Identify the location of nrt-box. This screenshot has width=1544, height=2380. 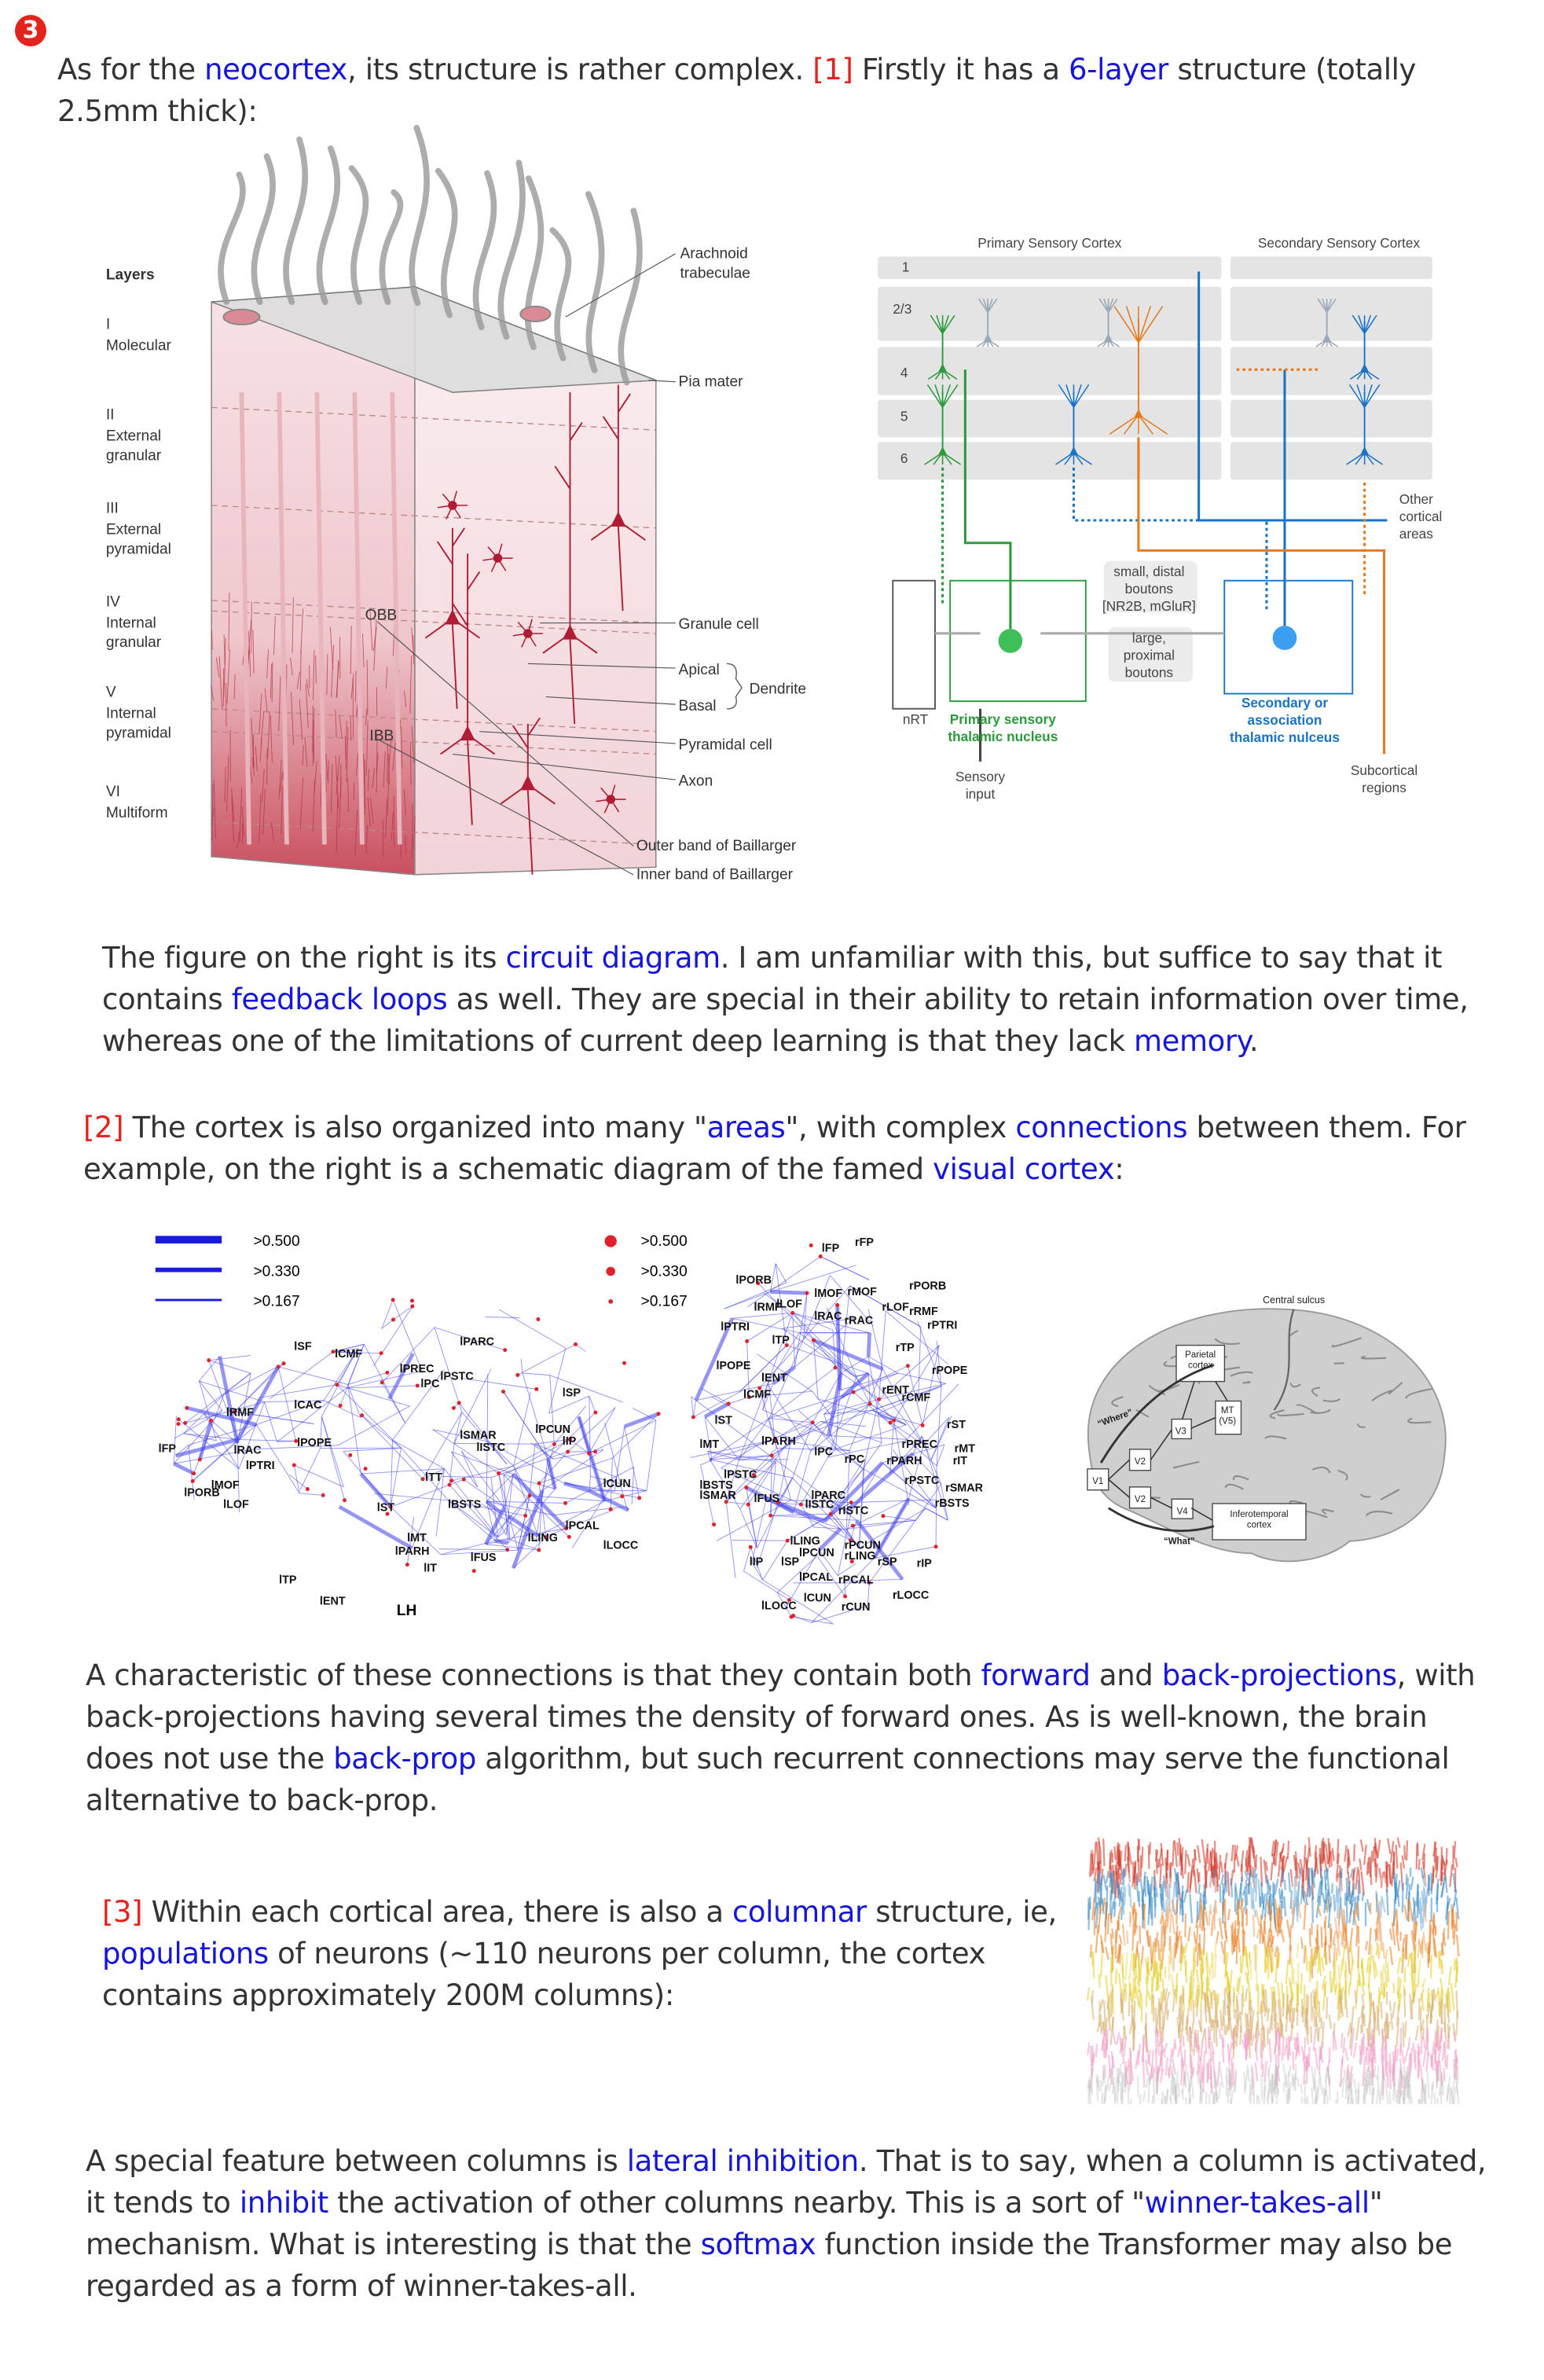
(914, 644).